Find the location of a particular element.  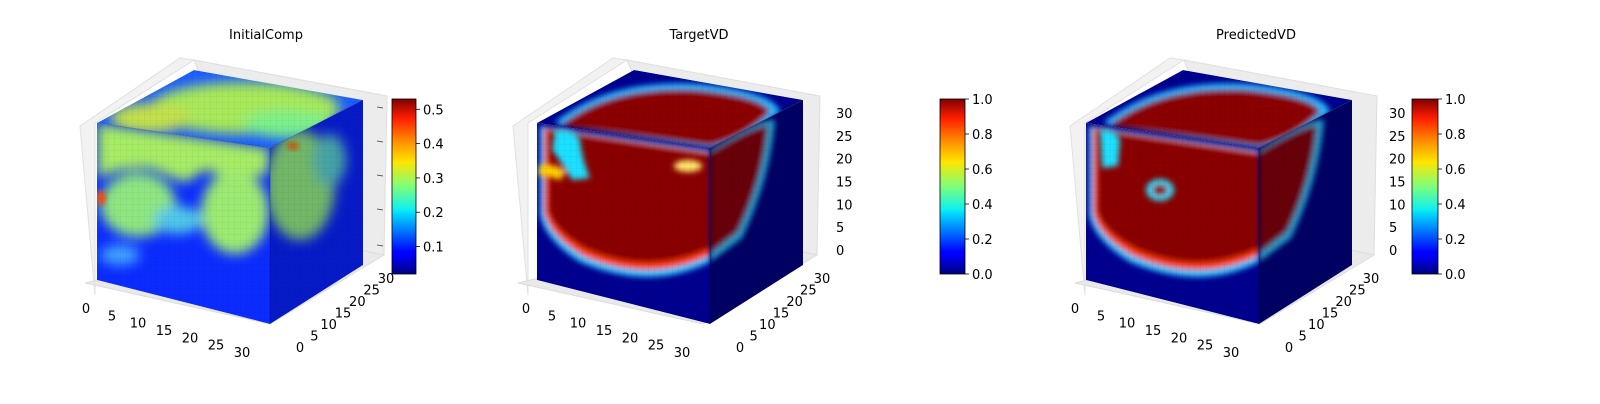

colorbar-ticks: 0.1 0.2 0.3 0.4 0.5 is located at coordinates (430, 179).